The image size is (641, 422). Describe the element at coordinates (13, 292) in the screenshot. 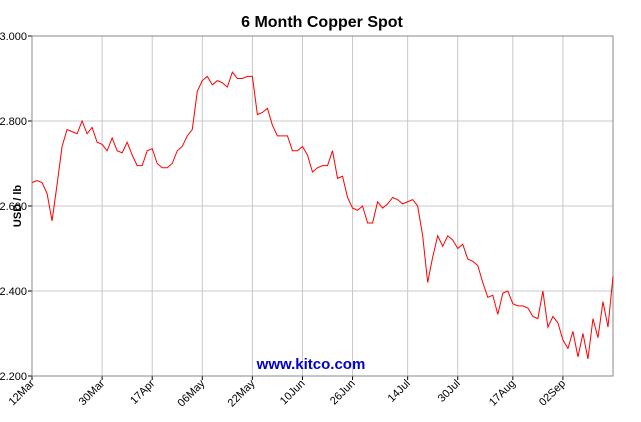

I see `y-tick-label: 2.400` at that location.